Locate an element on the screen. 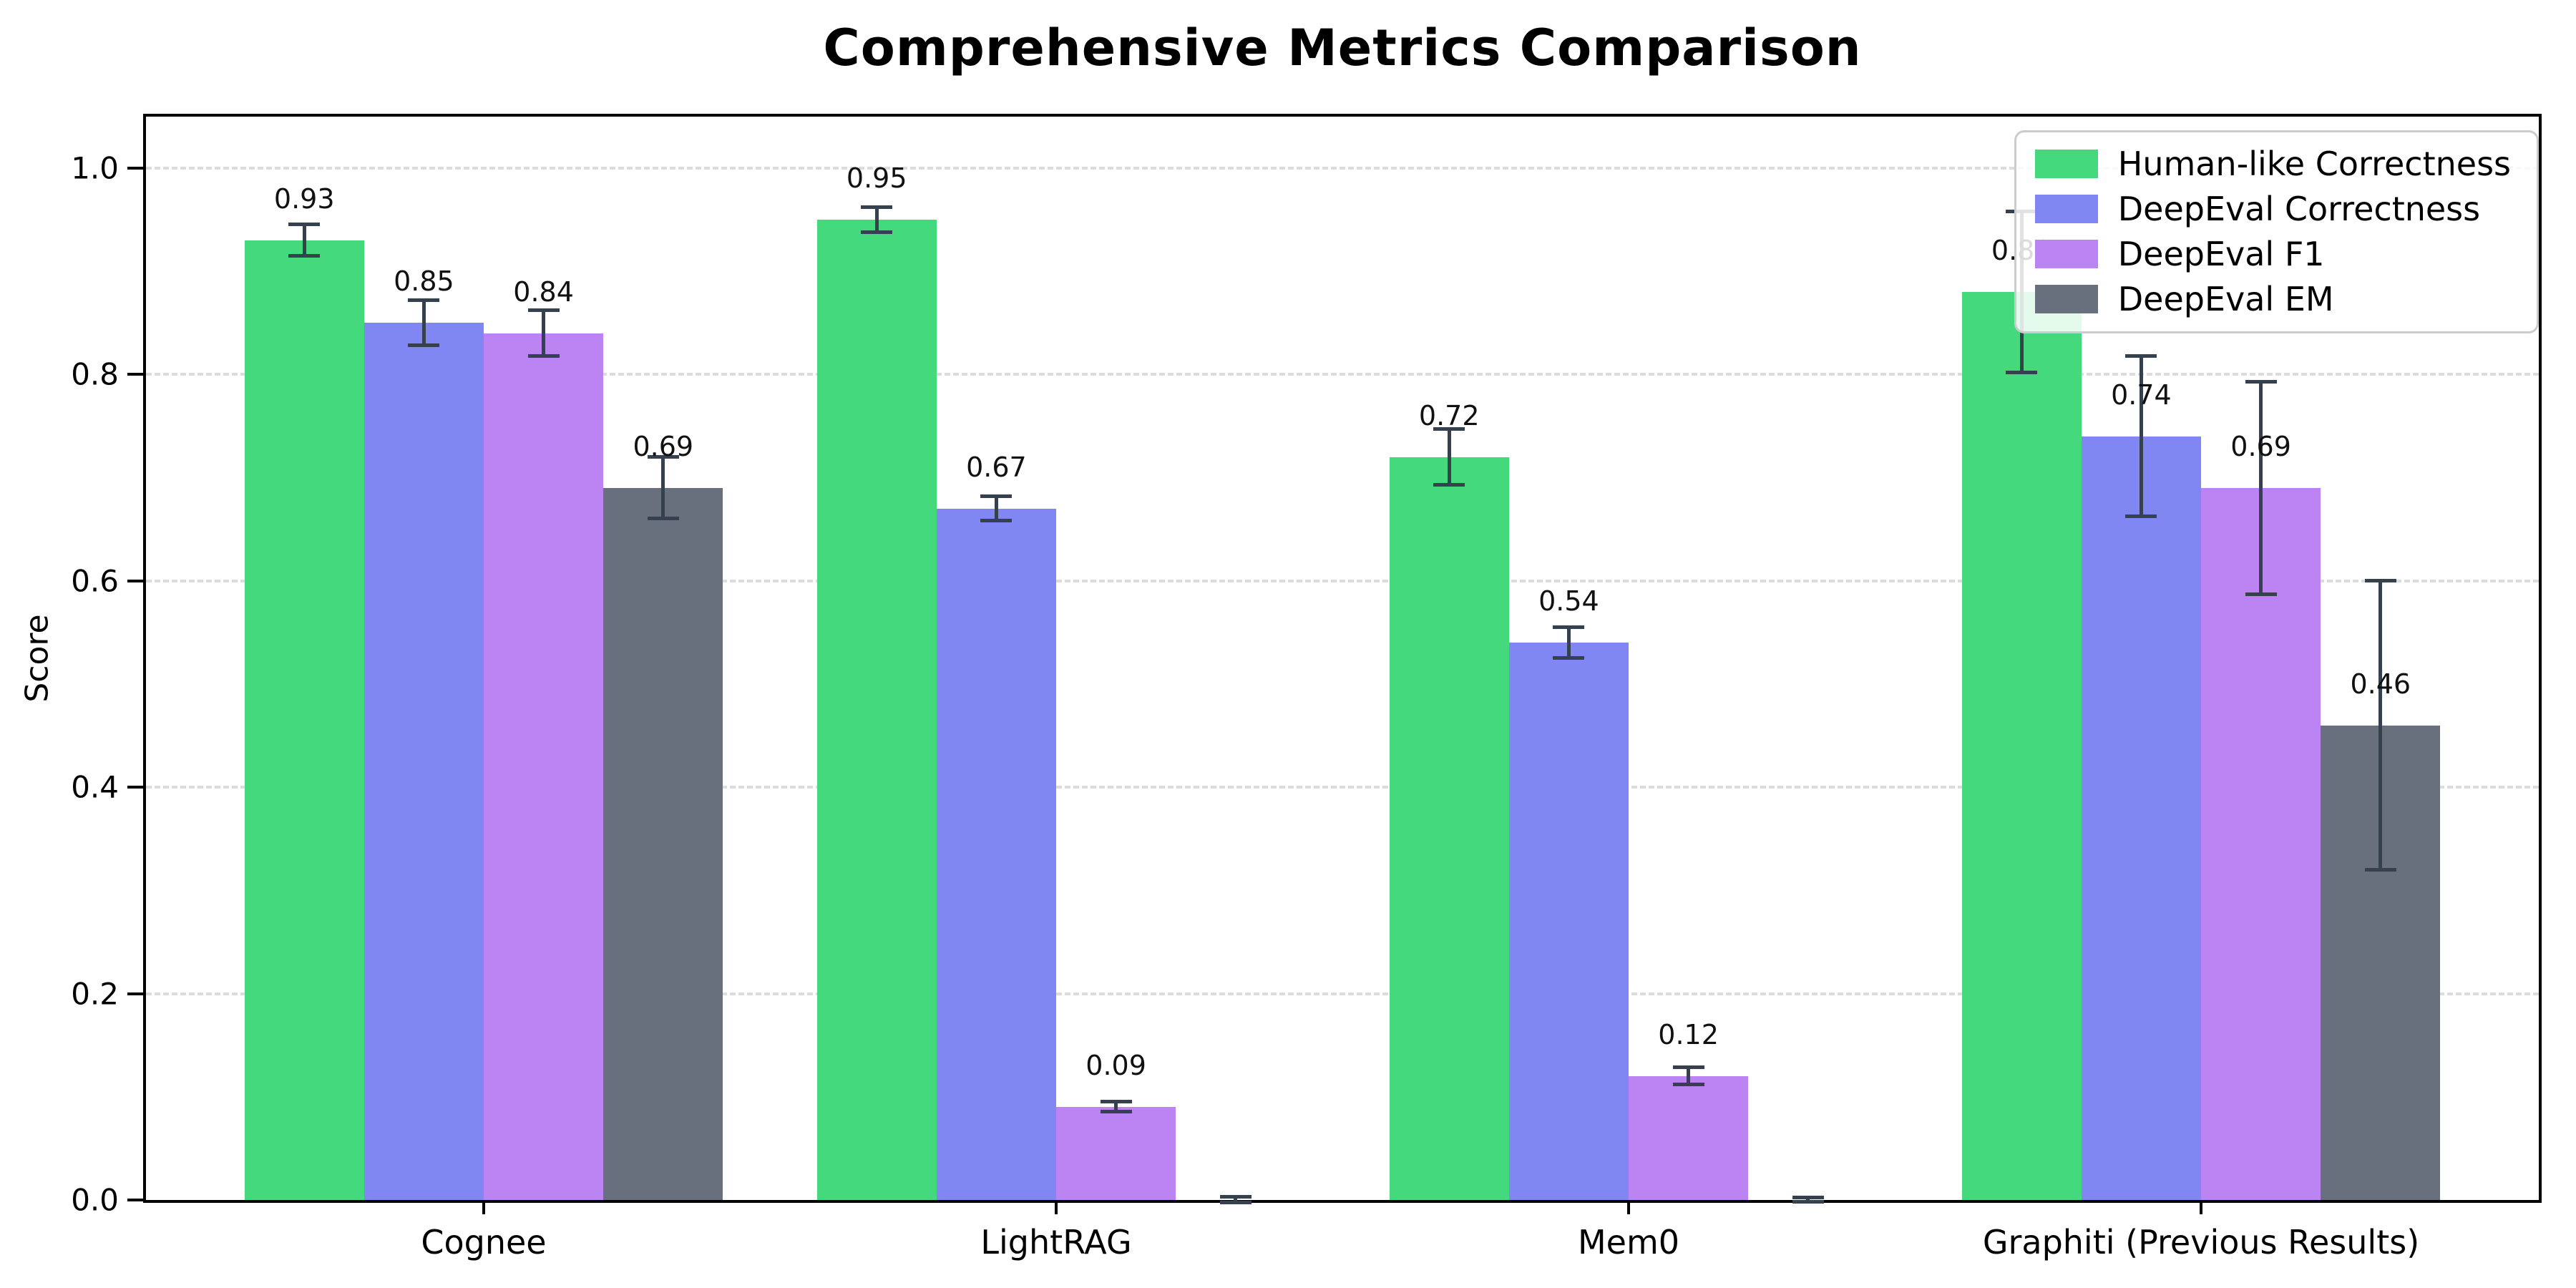 The height and width of the screenshot is (1288, 2576). legend-label: DeepEval Correctness is located at coordinates (2299, 208).